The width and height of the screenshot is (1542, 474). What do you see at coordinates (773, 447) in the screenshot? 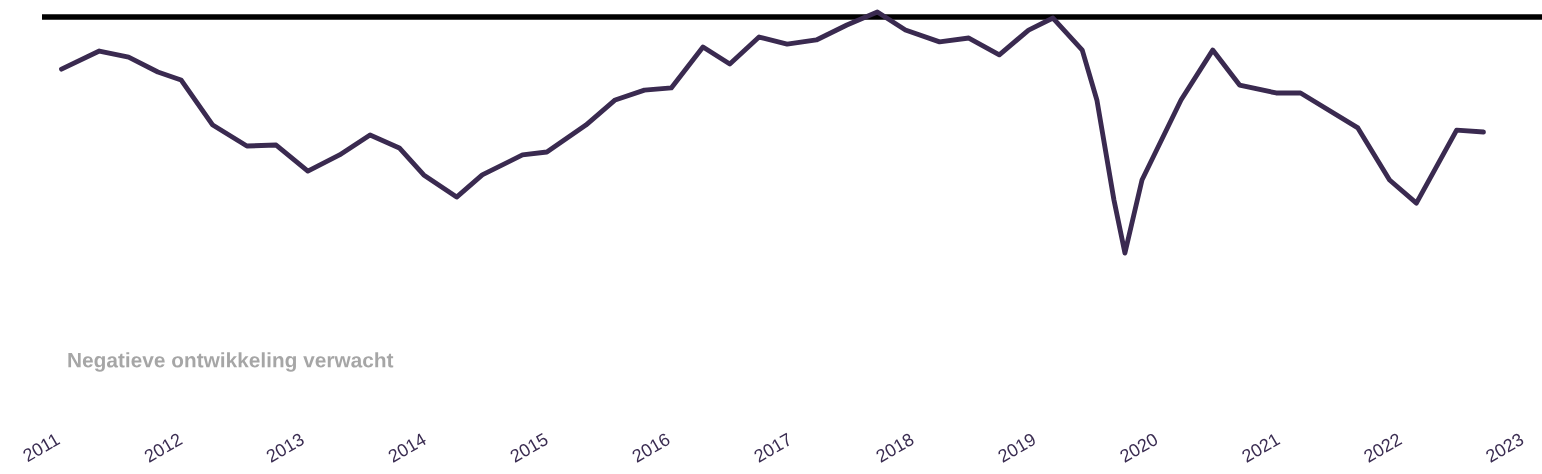
I see `x-tick-label: 2017` at bounding box center [773, 447].